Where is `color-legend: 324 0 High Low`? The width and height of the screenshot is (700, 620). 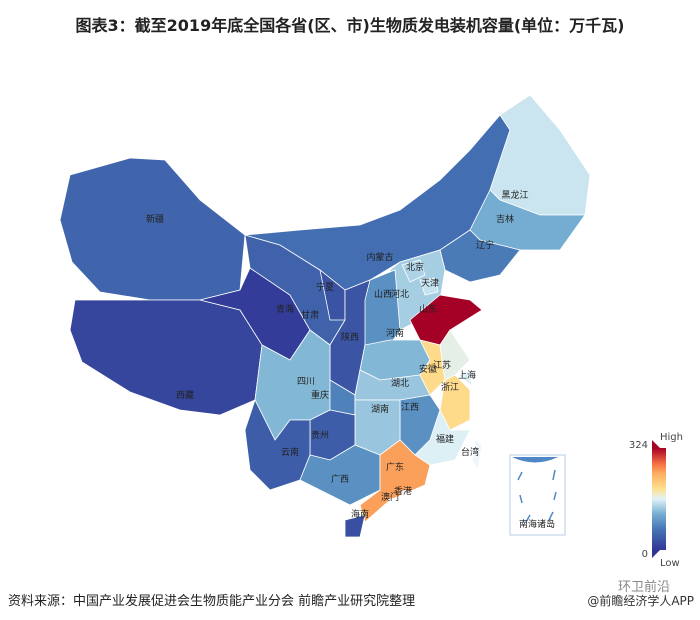
color-legend: 324 0 High Low is located at coordinates (656, 500).